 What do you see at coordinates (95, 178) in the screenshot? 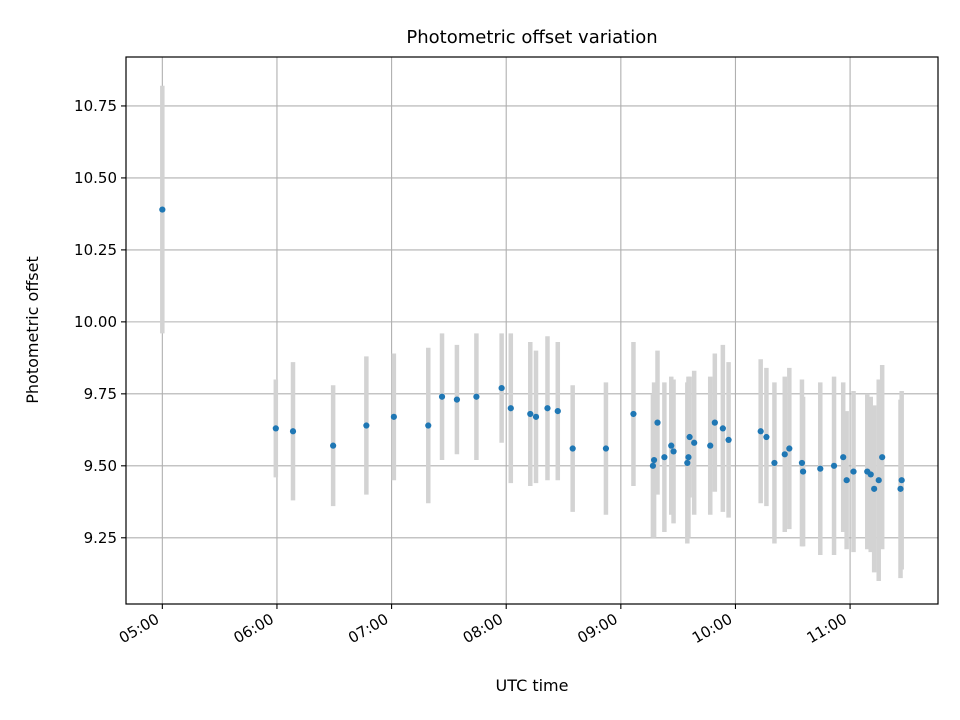
I see `y-tick-label: 10.50` at bounding box center [95, 178].